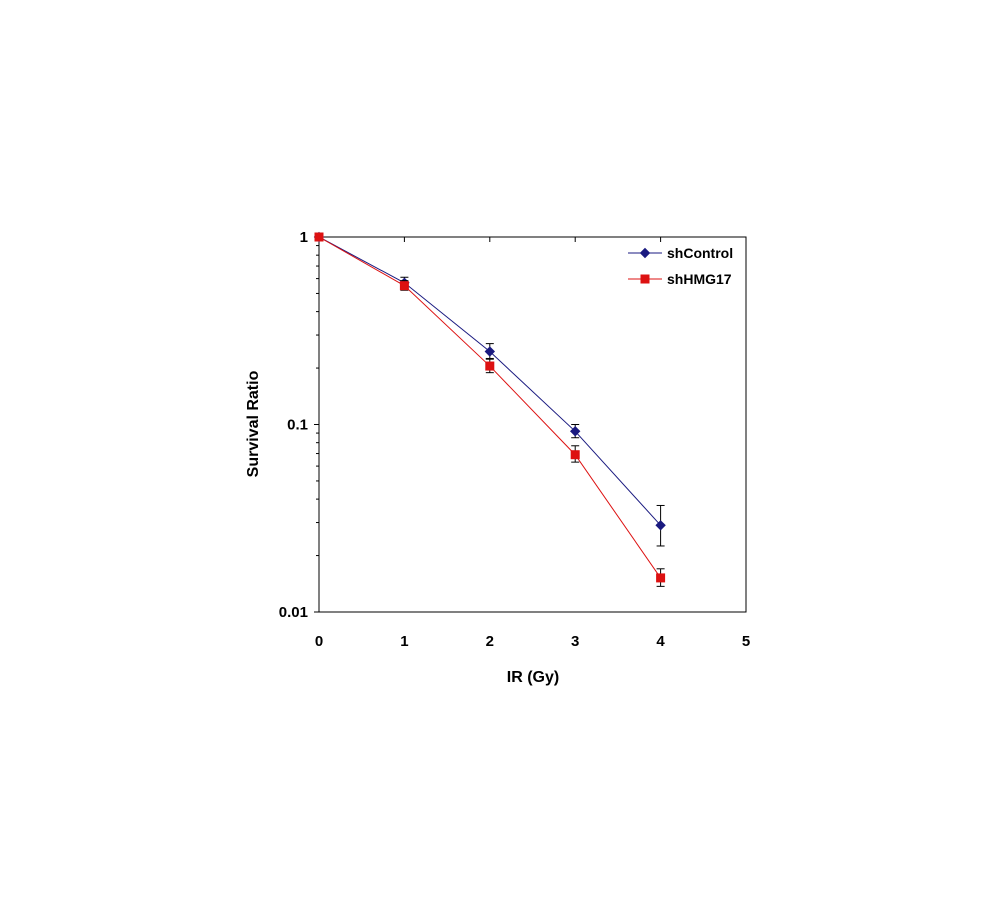 The height and width of the screenshot is (907, 1000). What do you see at coordinates (293, 612) in the screenshot?
I see `y-tick-label: 0.01` at bounding box center [293, 612].